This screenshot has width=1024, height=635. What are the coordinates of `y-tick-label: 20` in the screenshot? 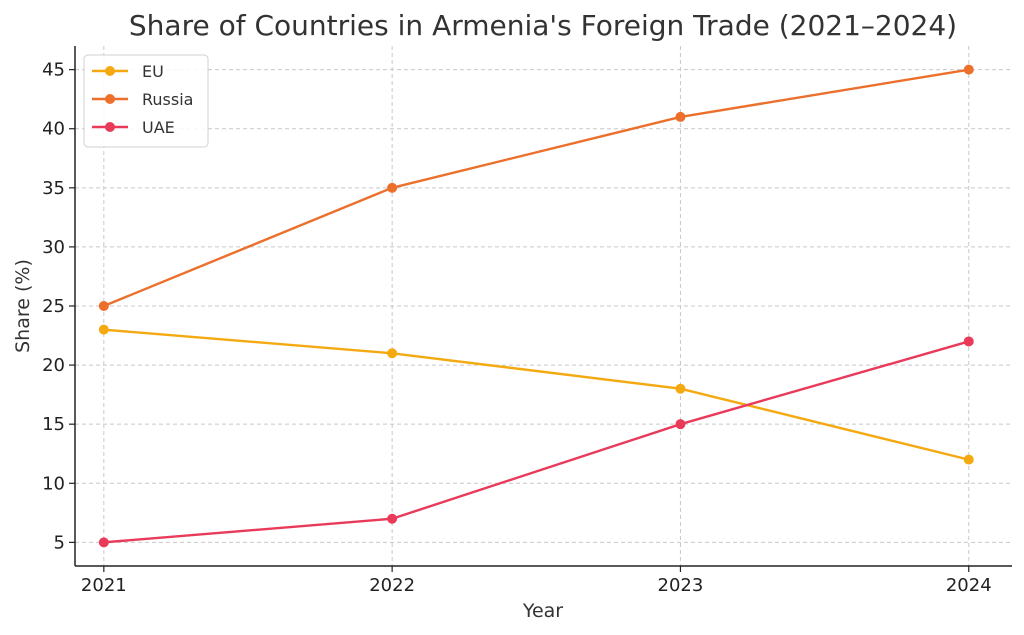 It's located at (53, 365).